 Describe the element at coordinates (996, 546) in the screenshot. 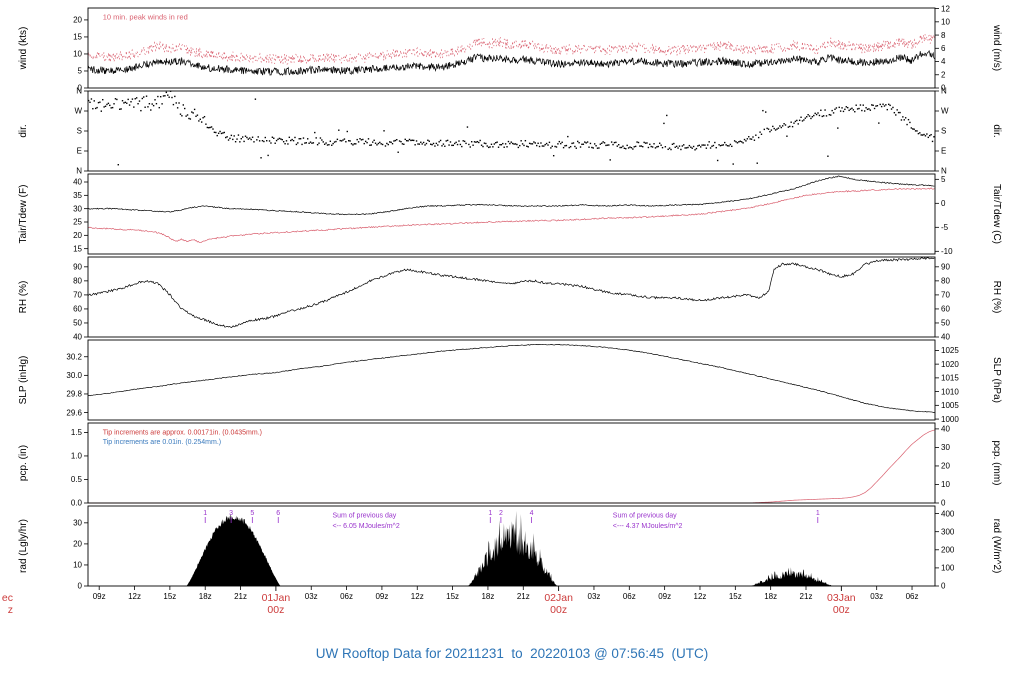

I see `rad-ylabel-right: rad (W/m^2)` at that location.